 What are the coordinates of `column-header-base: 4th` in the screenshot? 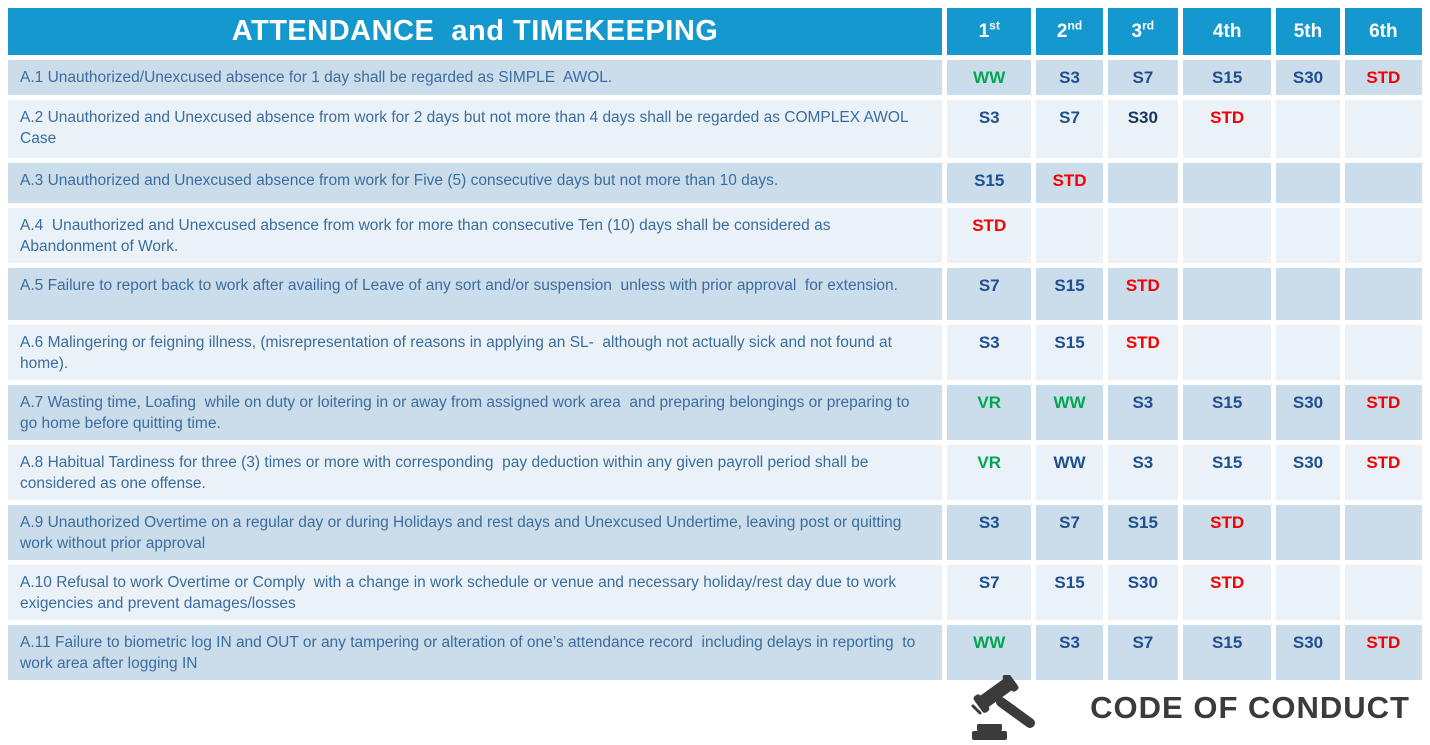 It's located at (1227, 31).